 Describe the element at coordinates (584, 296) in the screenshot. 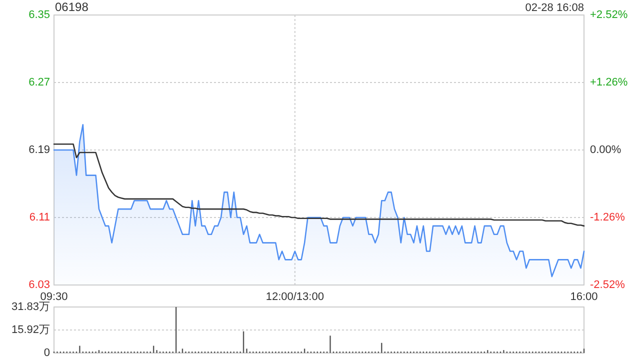

I see `x-tick-label: 16:00` at that location.